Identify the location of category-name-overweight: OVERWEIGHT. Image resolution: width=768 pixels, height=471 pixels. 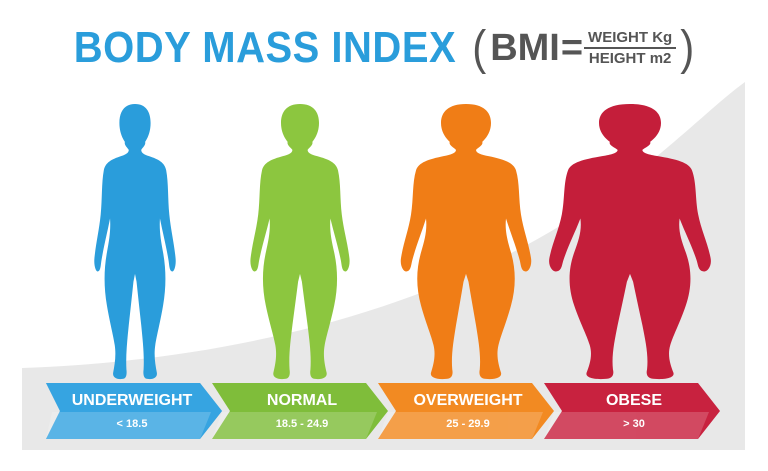
(468, 400).